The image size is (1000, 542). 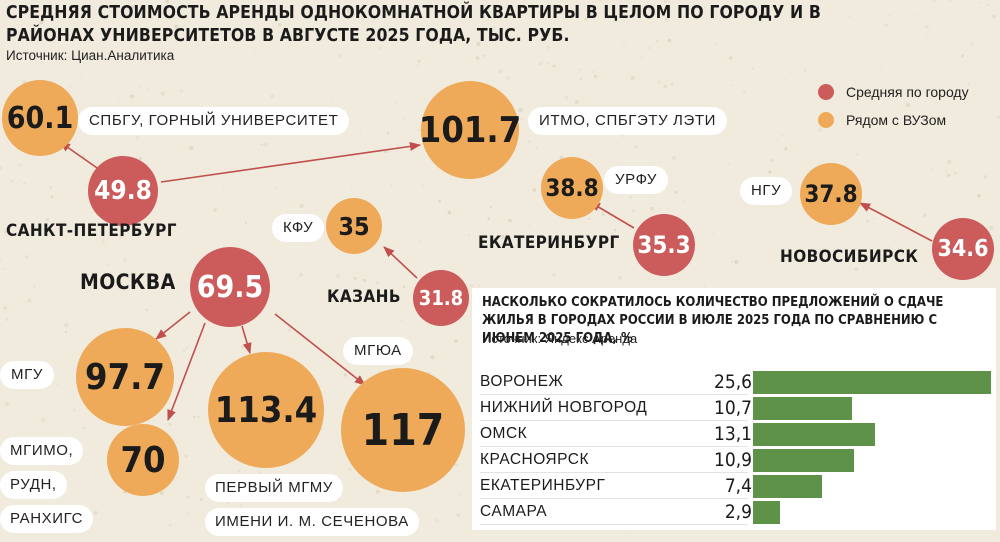 I want to click on moscow-mgmu-label-line-2: ИМЕНИ И. М. СЕЧЕНОВА, so click(x=312, y=522).